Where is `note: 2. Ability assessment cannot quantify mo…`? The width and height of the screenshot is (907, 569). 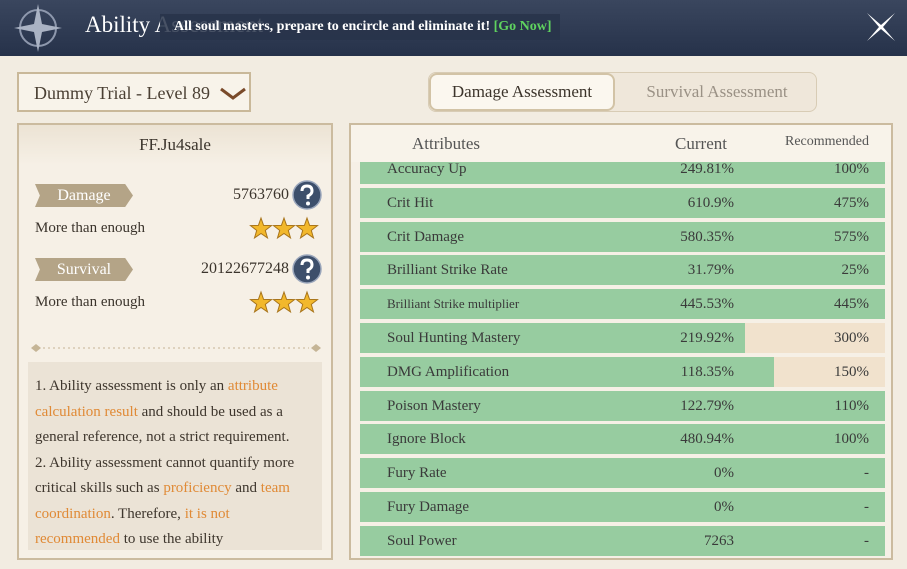 note: 2. Ability assessment cannot quantify mo… is located at coordinates (175, 501).